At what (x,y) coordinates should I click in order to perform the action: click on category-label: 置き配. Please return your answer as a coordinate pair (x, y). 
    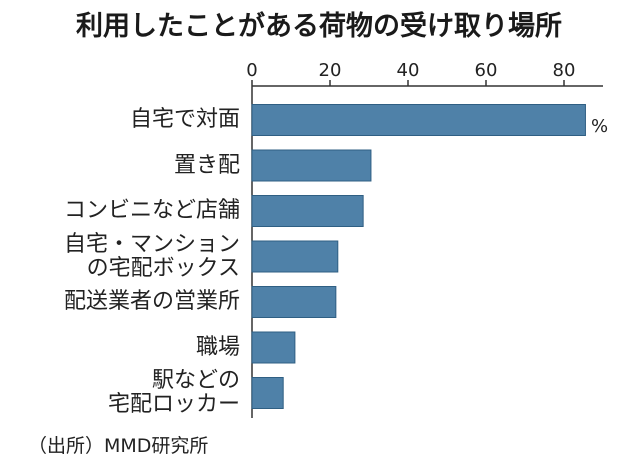
    Looking at the image, I should click on (206, 165).